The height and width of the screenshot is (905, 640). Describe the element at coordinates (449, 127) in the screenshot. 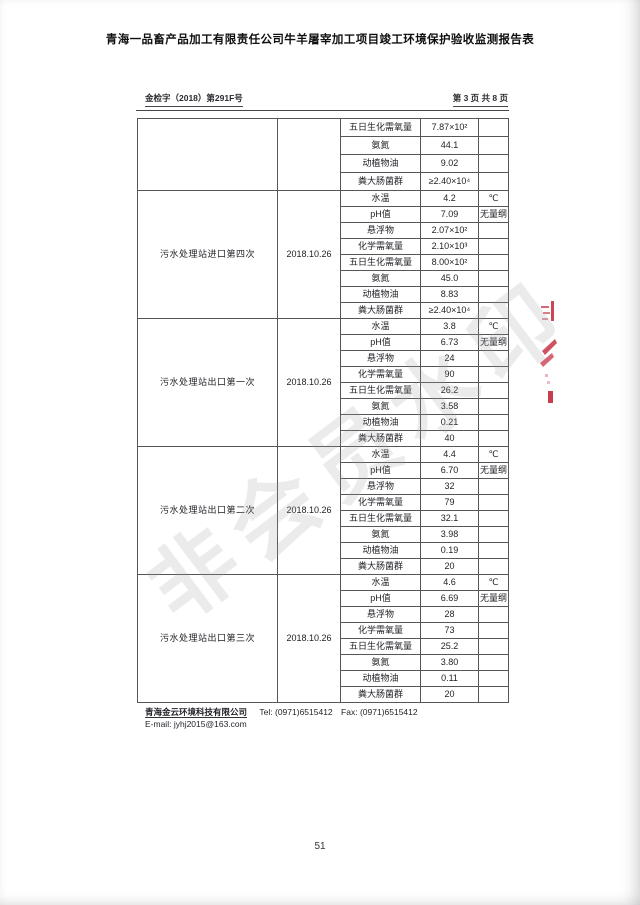

I see `value-cell: 7.87×10²` at that location.